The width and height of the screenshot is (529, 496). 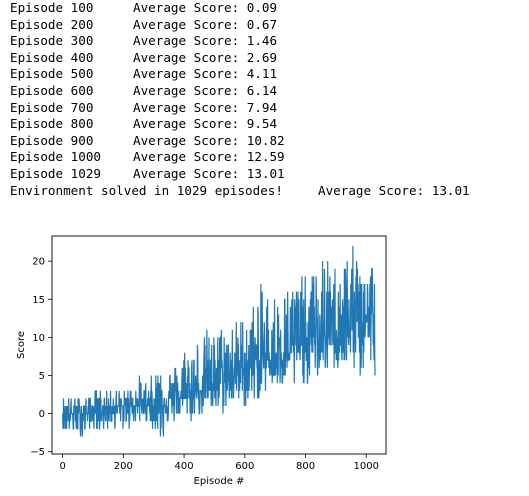 I want to click on log-average-score: Average Score: 1.46, so click(x=205, y=41).